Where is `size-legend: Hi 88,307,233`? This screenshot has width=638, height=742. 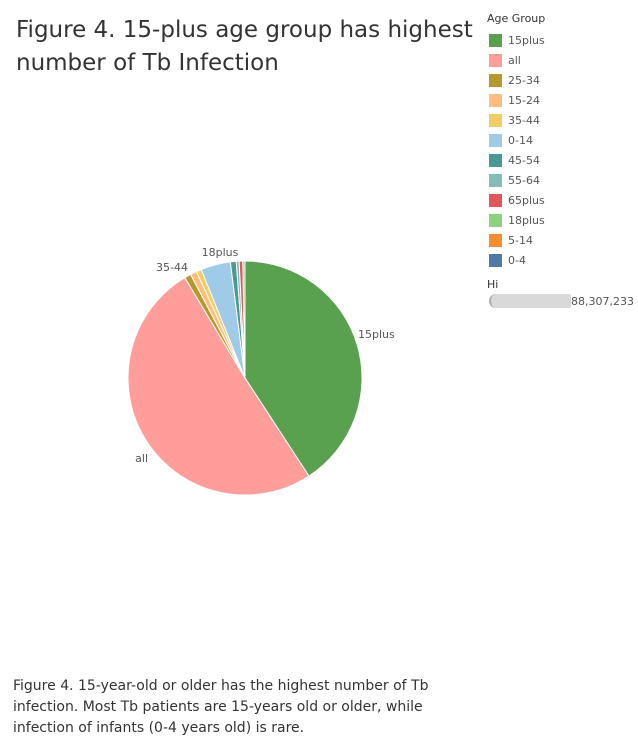
size-legend: Hi 88,307,233 is located at coordinates (562, 296).